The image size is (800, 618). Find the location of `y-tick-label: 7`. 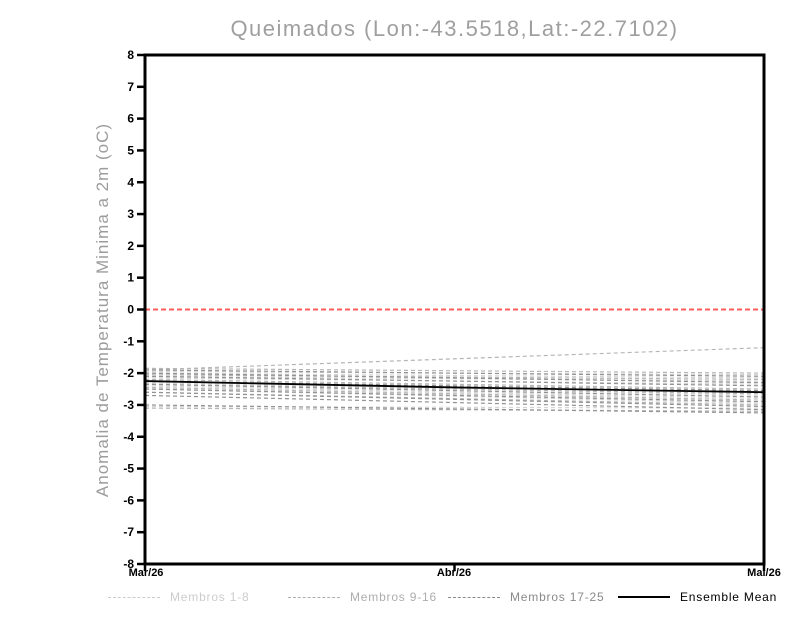

y-tick-label: 7 is located at coordinates (130, 87).